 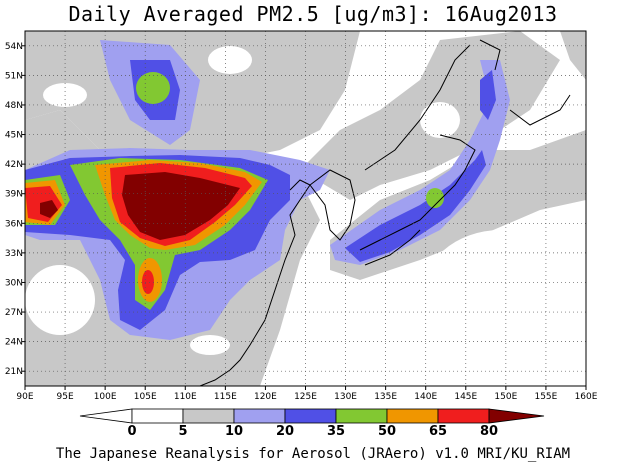 I want to click on lon-tick-label: 100E, so click(x=105, y=397).